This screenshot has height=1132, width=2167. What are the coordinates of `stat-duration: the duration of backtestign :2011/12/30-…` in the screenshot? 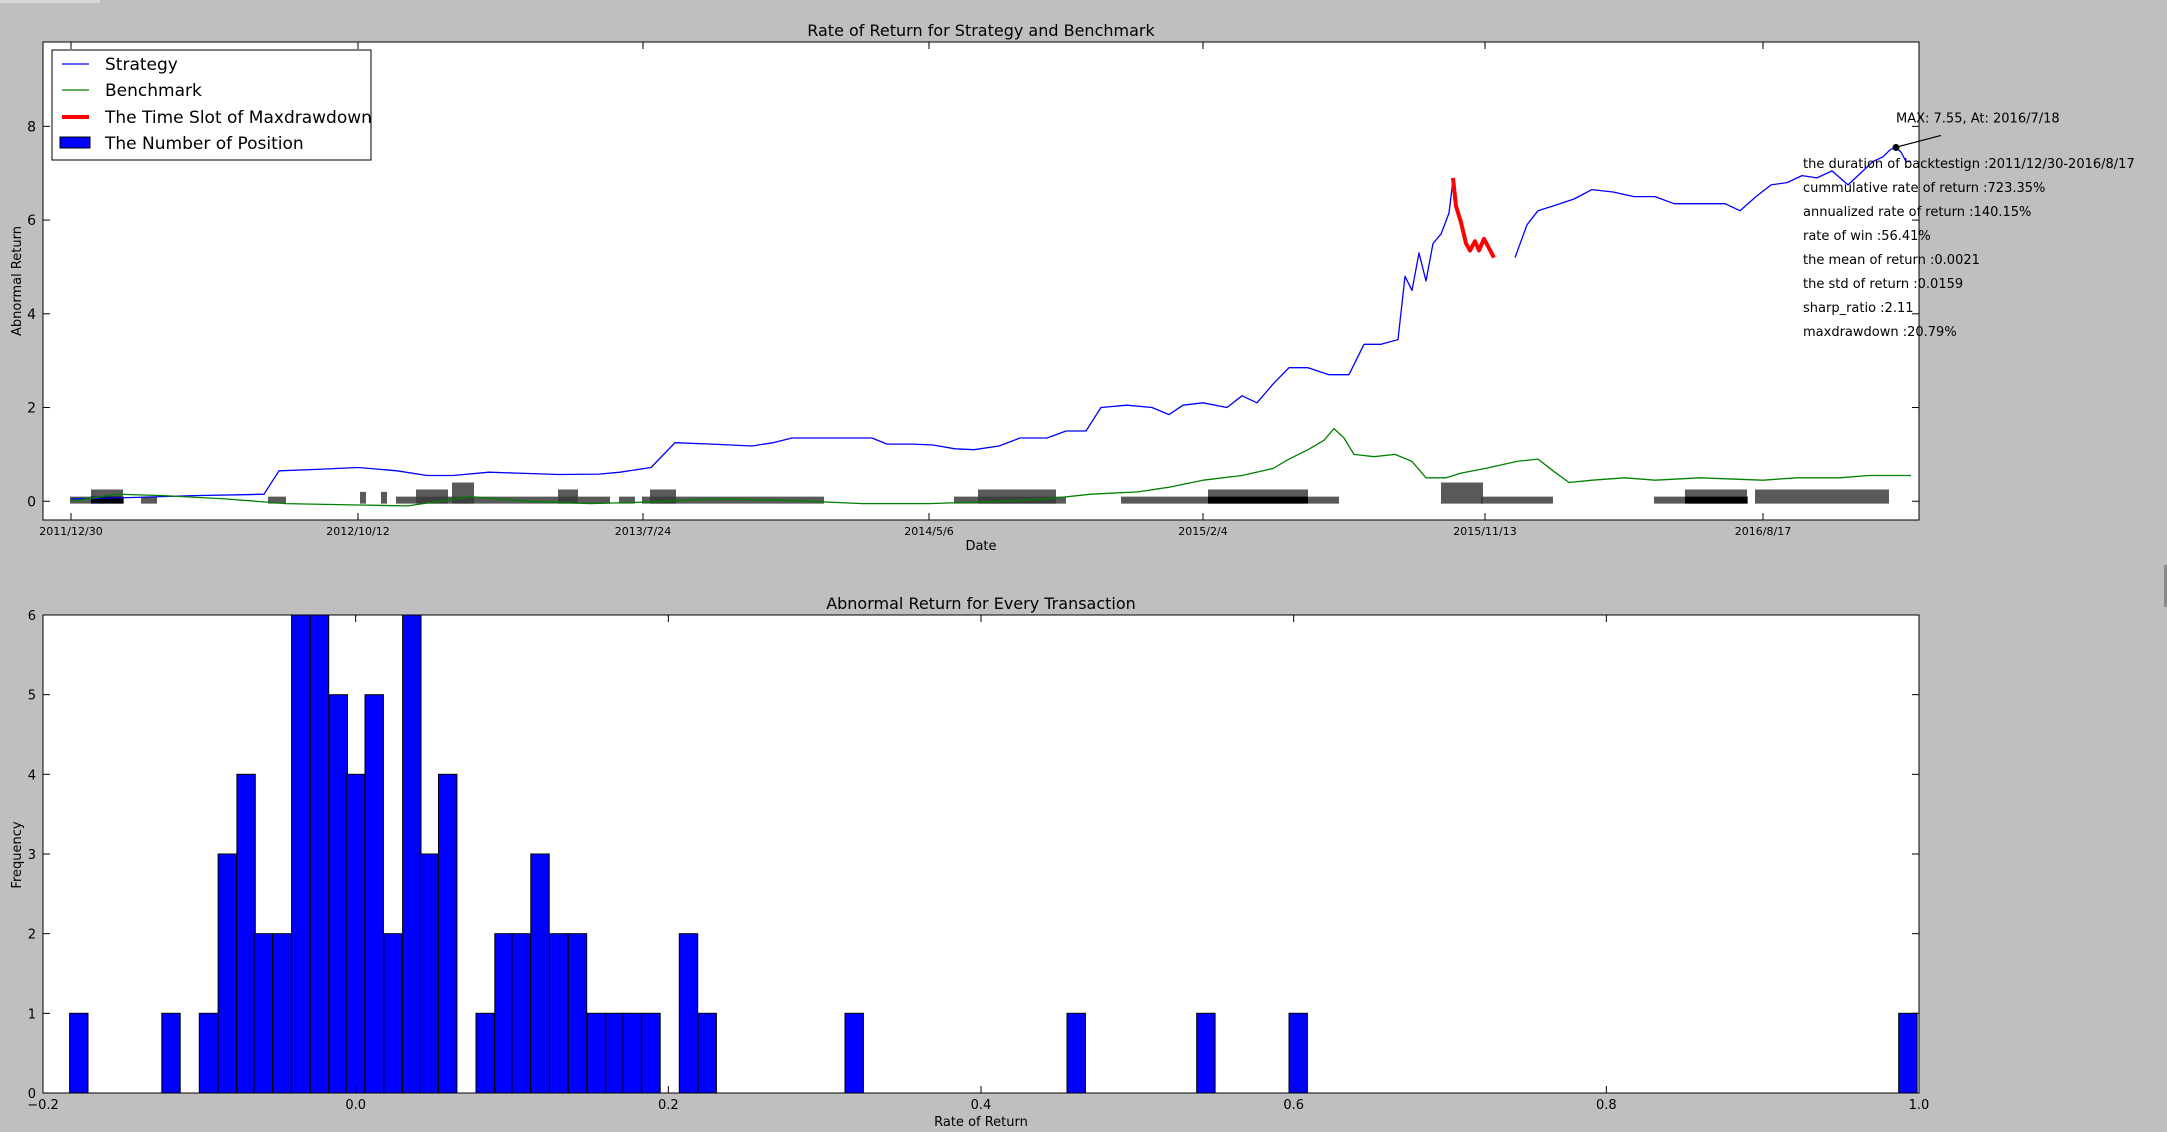 It's located at (1969, 164).